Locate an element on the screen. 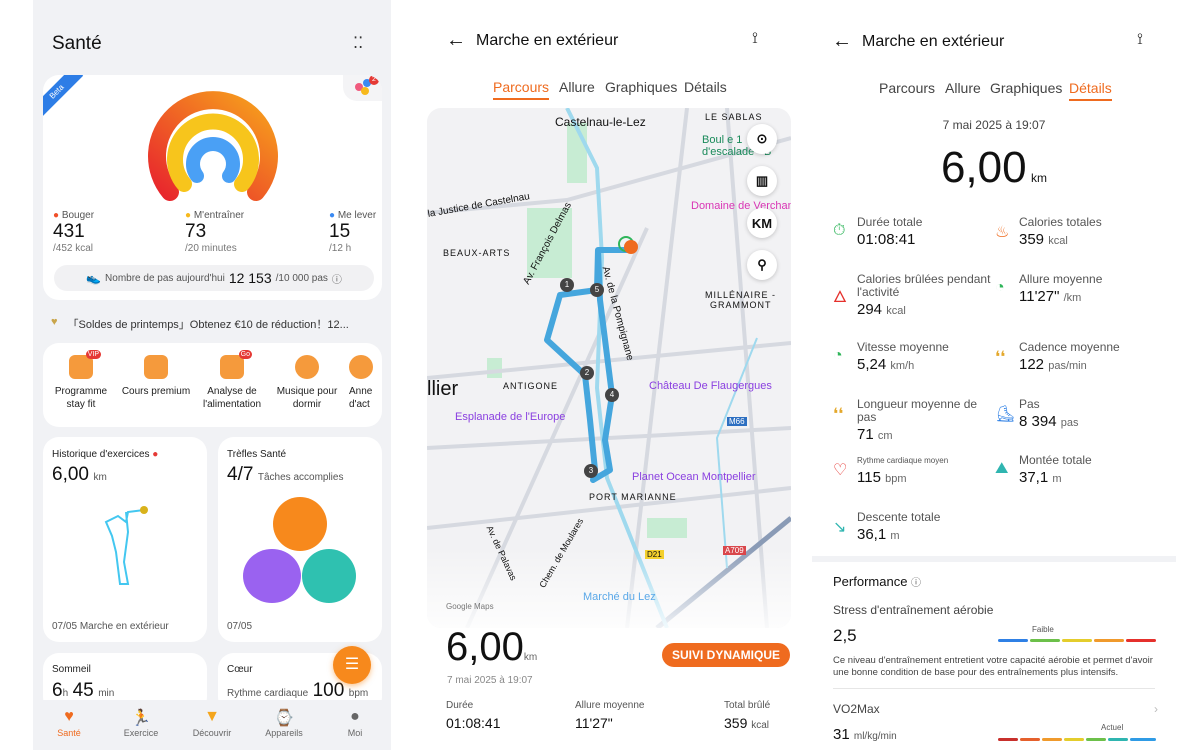 This screenshot has width=1200, height=750. nav-moi: ● Moi is located at coordinates (355, 723).